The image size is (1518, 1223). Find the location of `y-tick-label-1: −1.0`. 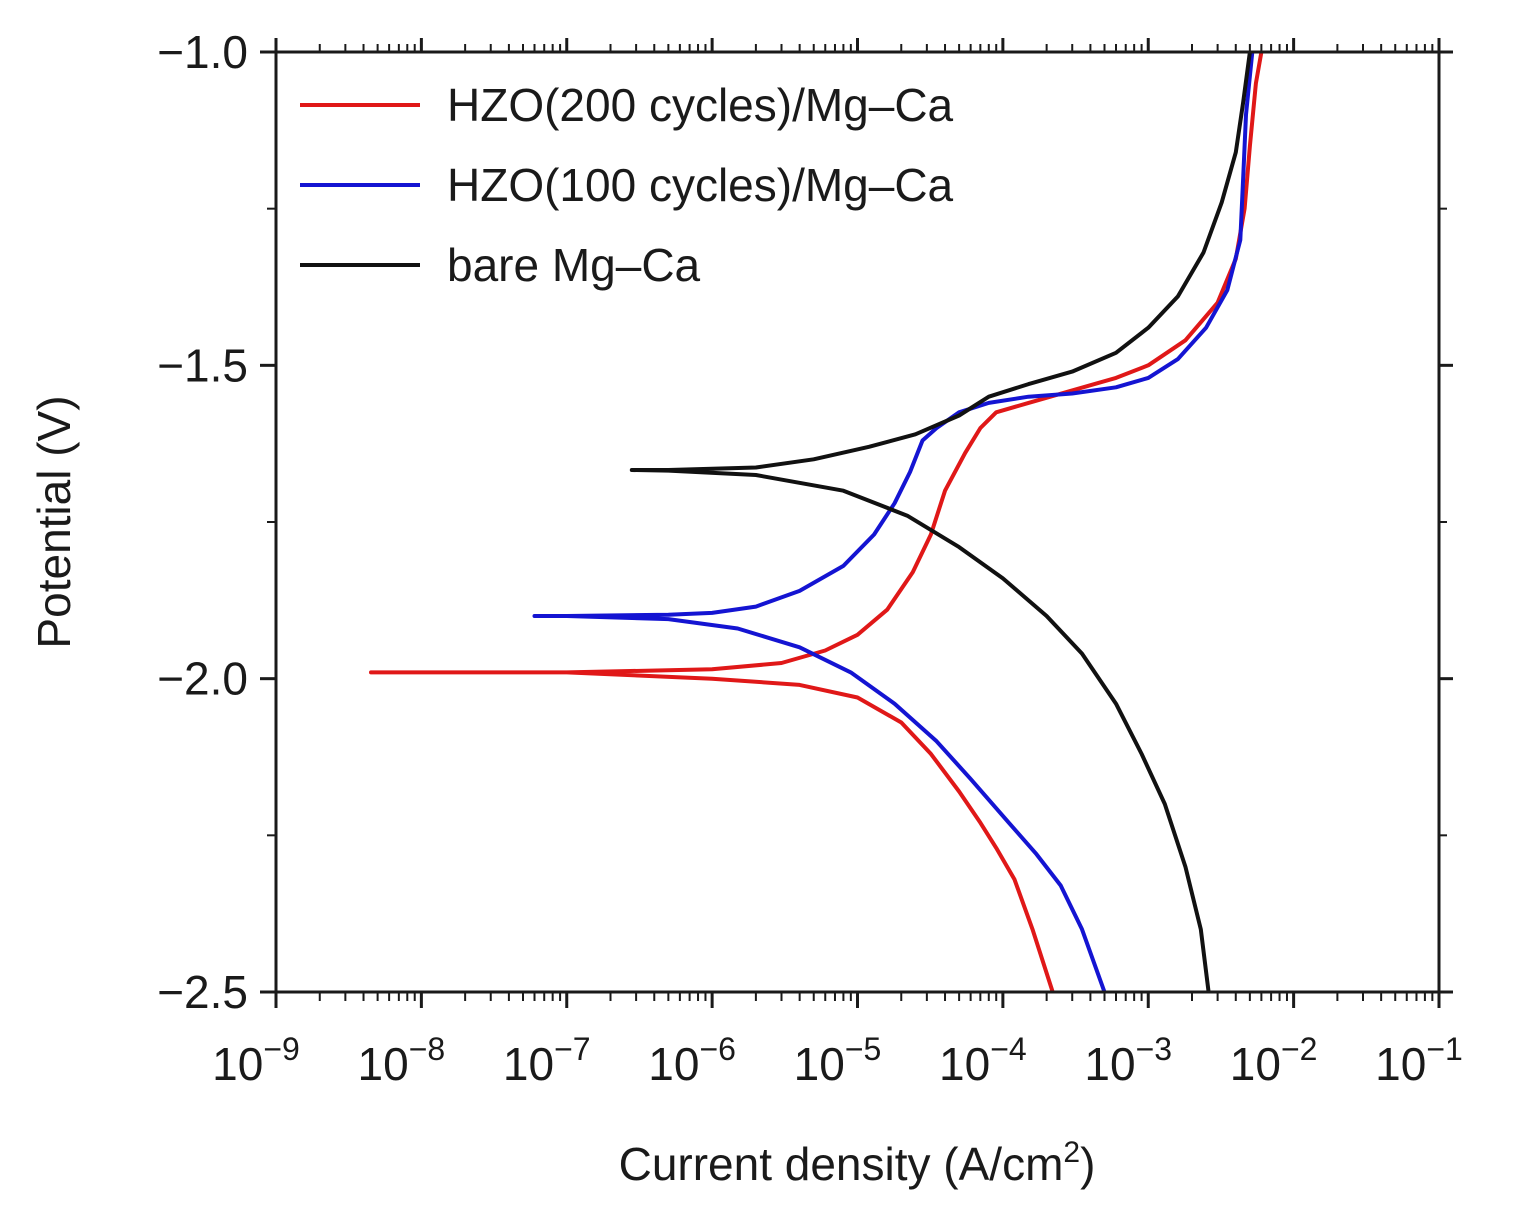

y-tick-label-1: −1.0 is located at coordinates (202, 52).